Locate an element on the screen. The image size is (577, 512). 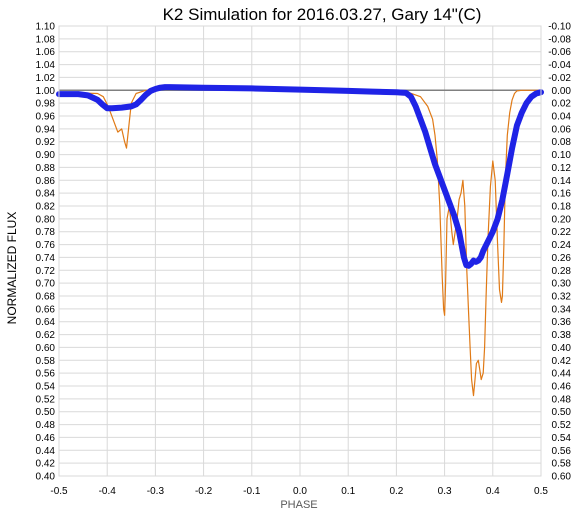
y-tick-label: 0.56 is located at coordinates (46, 374).